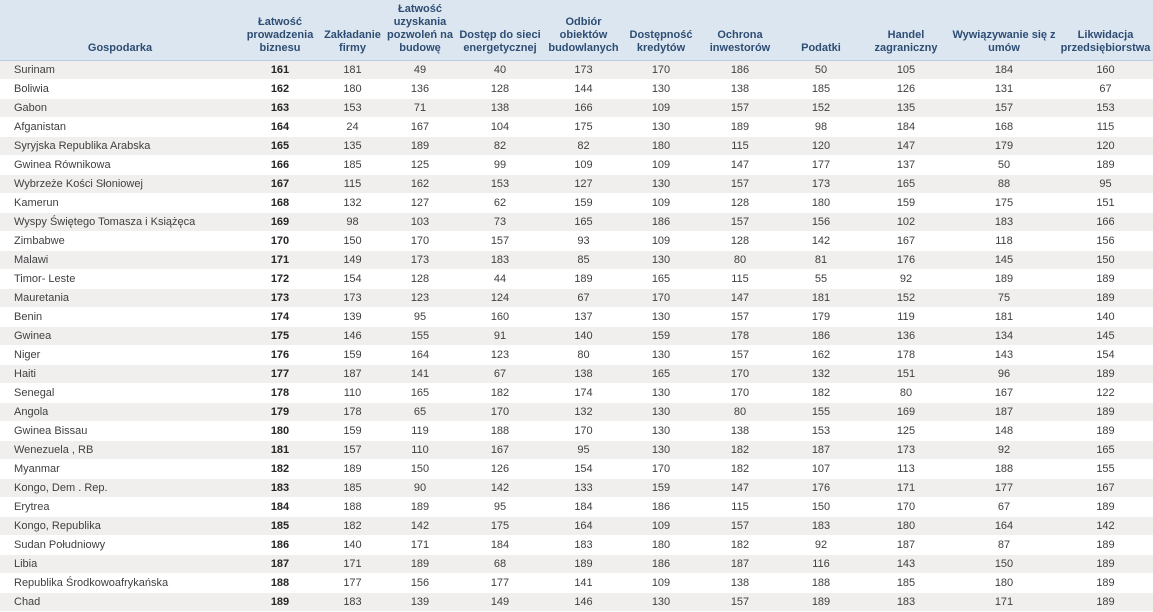  I want to click on rank-cell: 127, so click(583, 184).